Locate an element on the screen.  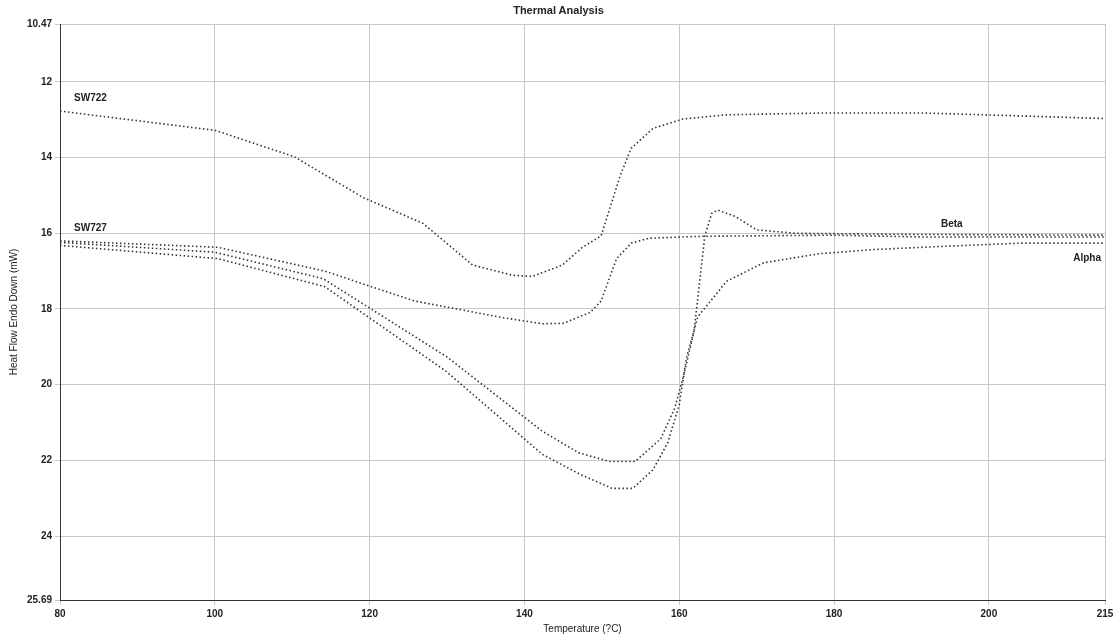
y-tick-label: 12 is located at coordinates (46, 81).